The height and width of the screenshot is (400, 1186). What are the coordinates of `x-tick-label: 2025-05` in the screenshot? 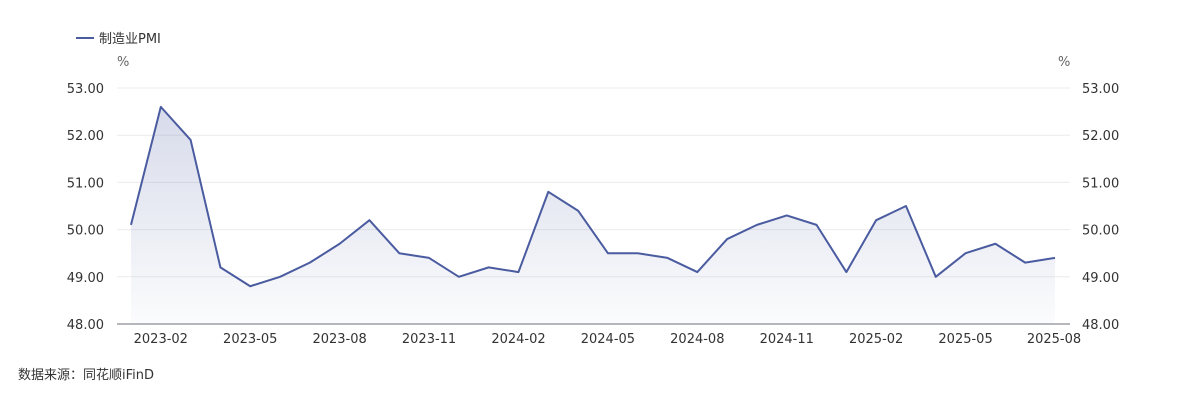 It's located at (965, 339).